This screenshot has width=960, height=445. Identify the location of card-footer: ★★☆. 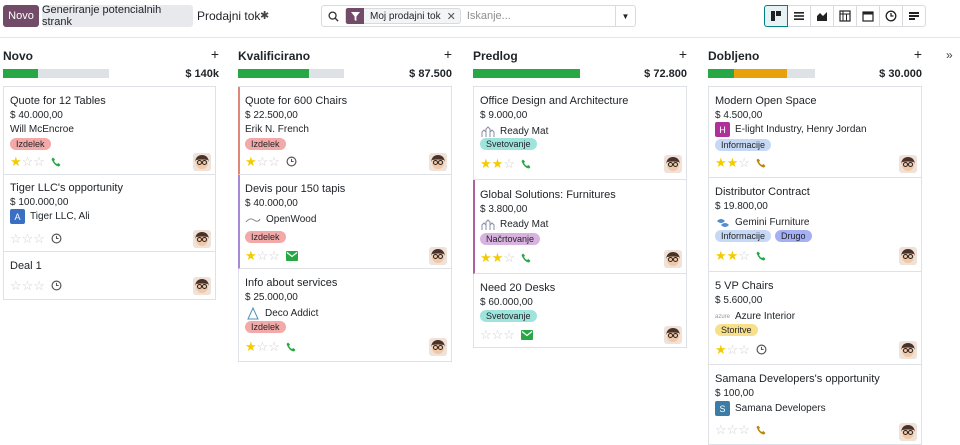
(740, 162).